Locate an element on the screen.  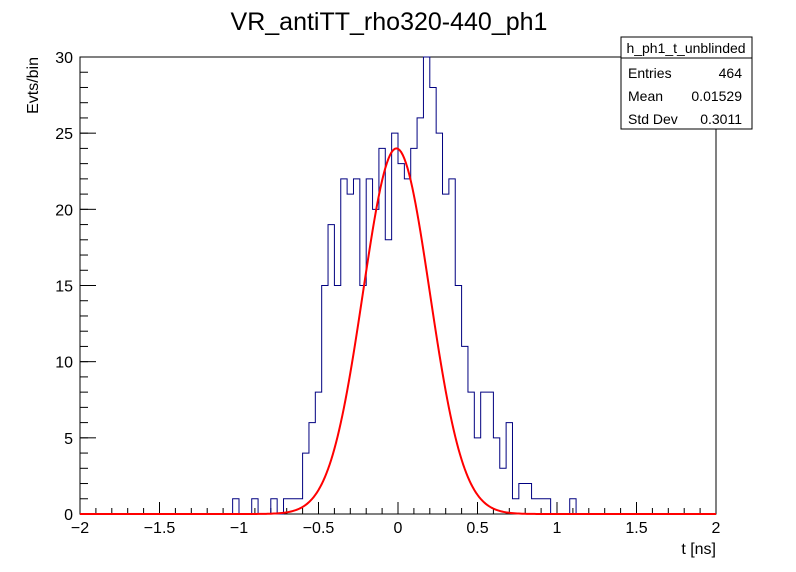
y-axis: 0 5 10 15 20 25 30 is located at coordinates (75, 287).